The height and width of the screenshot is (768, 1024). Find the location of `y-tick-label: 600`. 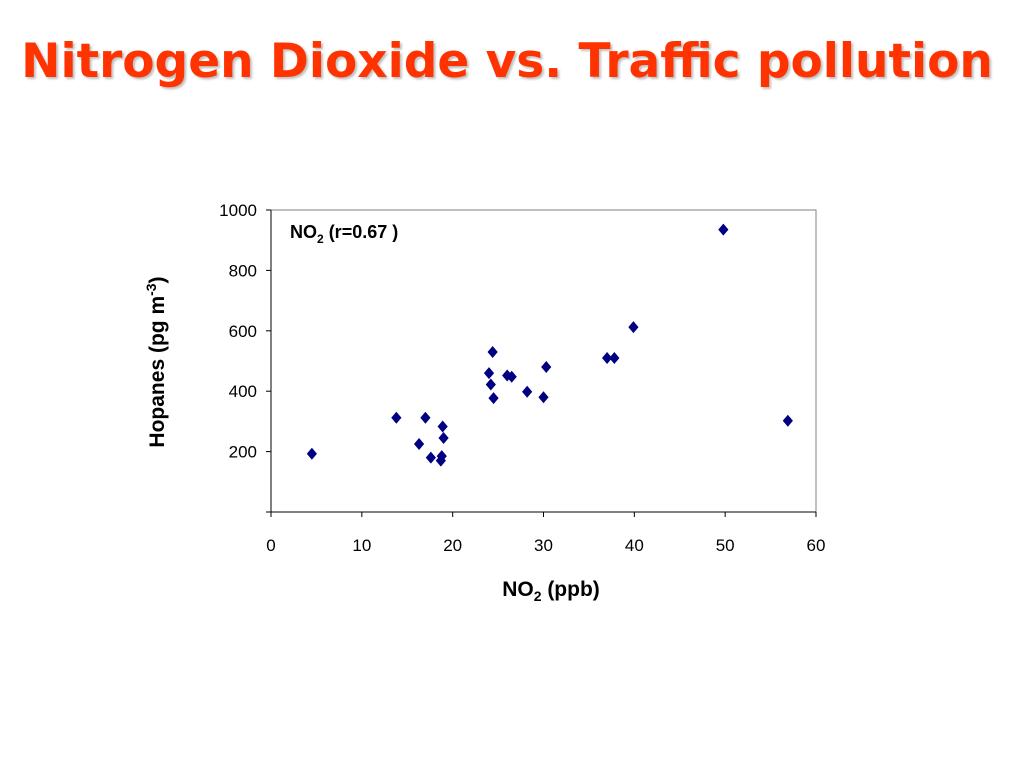

y-tick-label: 600 is located at coordinates (243, 331).